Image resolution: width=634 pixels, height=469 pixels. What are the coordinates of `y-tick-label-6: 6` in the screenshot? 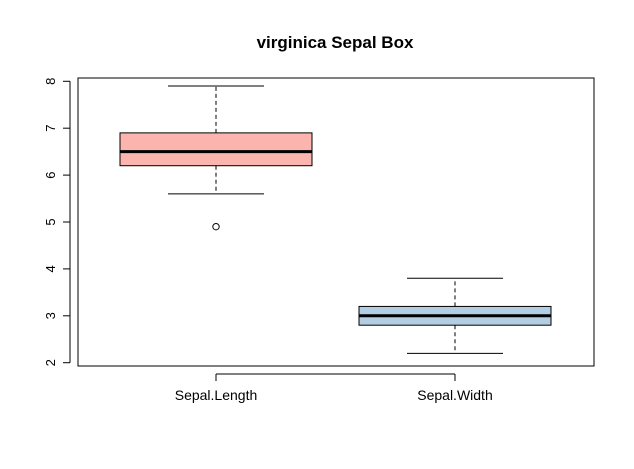 It's located at (50, 174).